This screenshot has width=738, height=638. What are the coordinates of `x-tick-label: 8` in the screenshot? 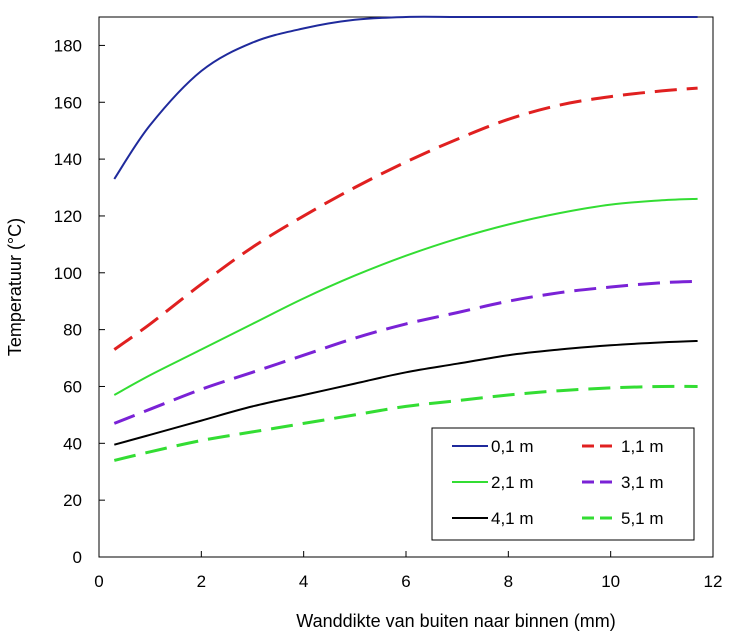 It's located at (508, 581).